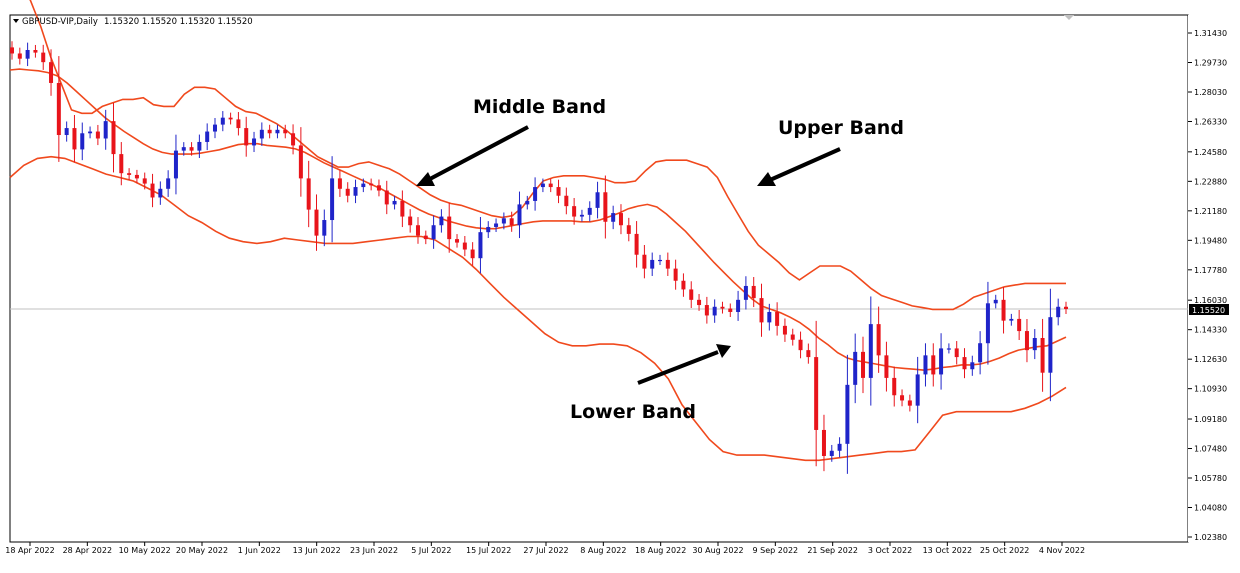 This screenshot has width=1240, height=573. What do you see at coordinates (145, 550) in the screenshot?
I see `x-tick-label: 10 May 2022` at bounding box center [145, 550].